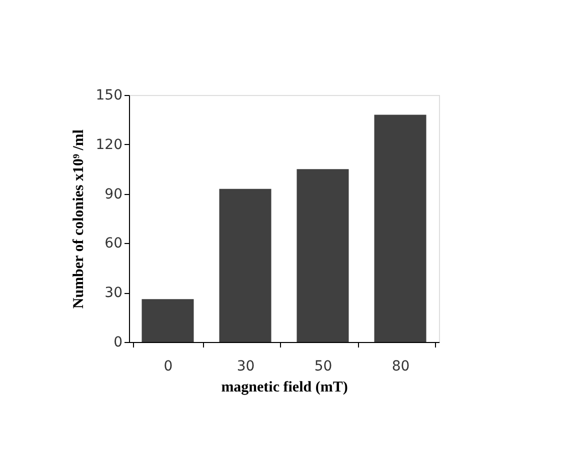 The height and width of the screenshot is (467, 565). I want to click on y-axis-title: Number of colonies x10⁹ /ml, so click(78, 219).